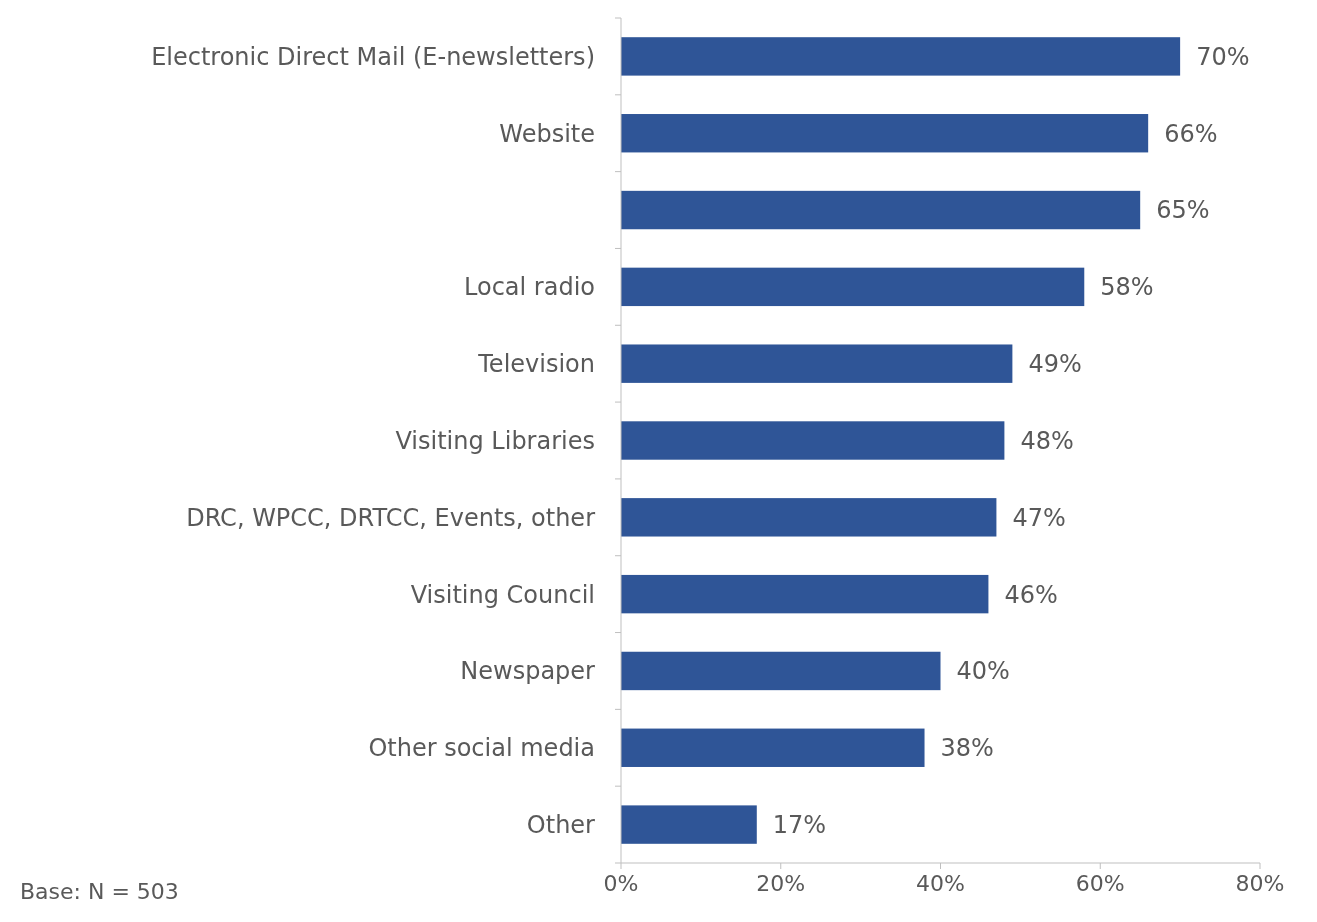  Describe the element at coordinates (1039, 517) in the screenshot. I see `data-label: 47%` at that location.